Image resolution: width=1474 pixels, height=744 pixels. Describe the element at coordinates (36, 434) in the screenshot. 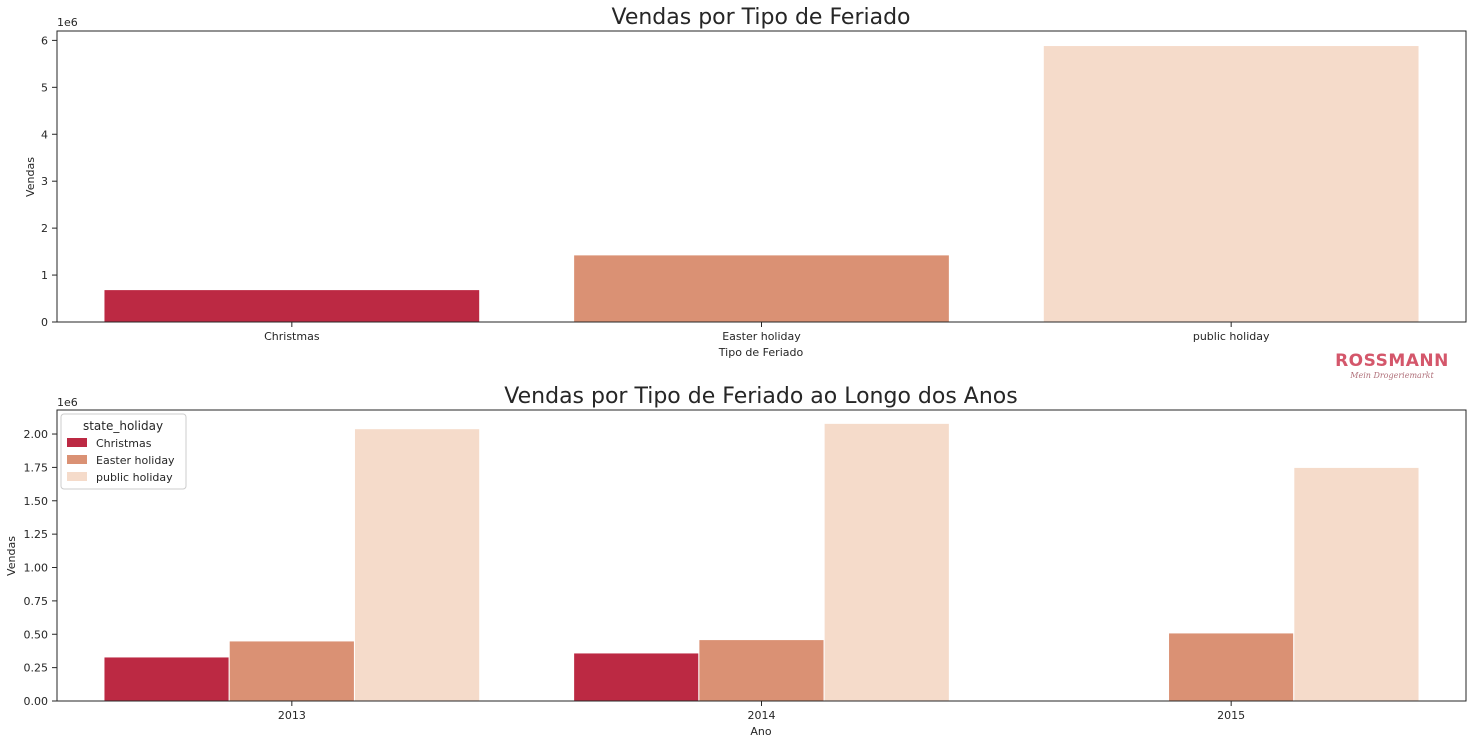

I see `chart-2-y-tick-label: 2.00` at that location.